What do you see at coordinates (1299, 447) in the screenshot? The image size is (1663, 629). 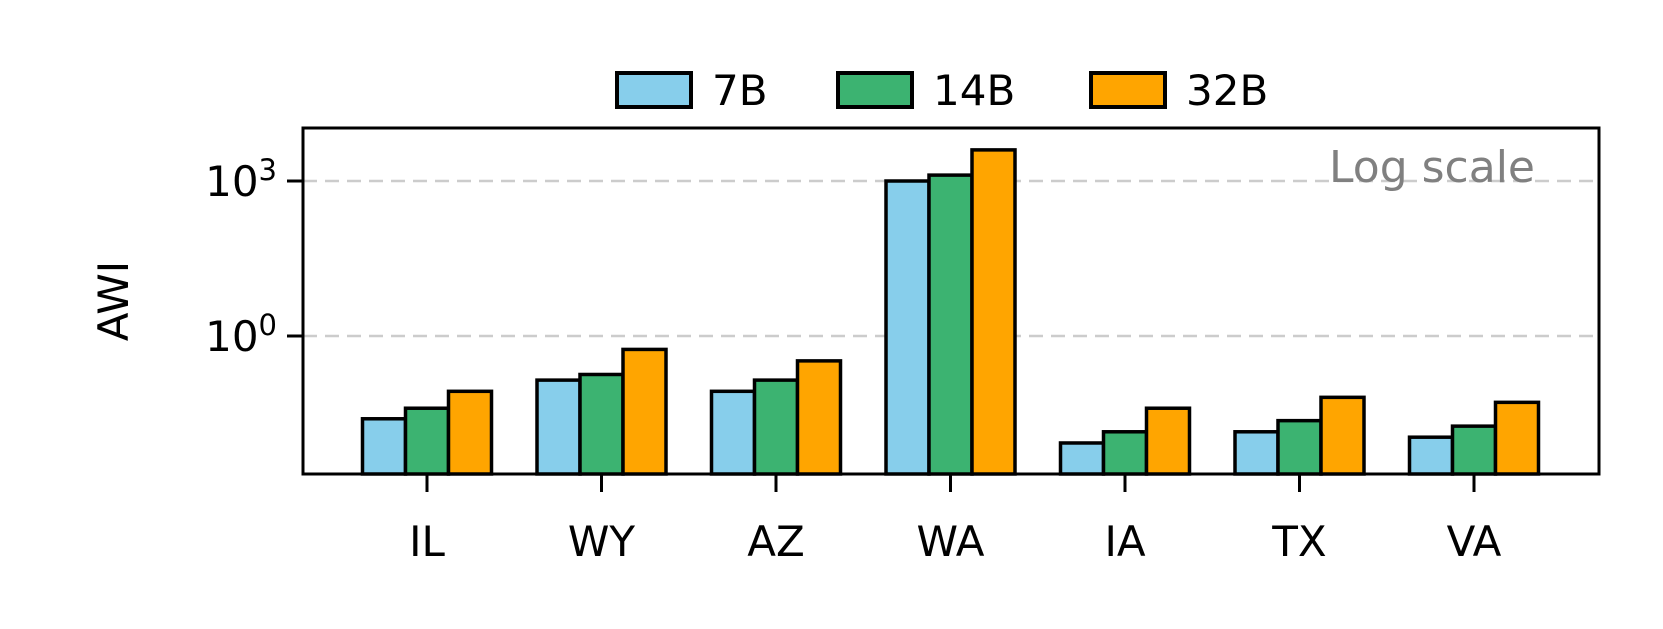 I see `bar-tx-14b` at bounding box center [1299, 447].